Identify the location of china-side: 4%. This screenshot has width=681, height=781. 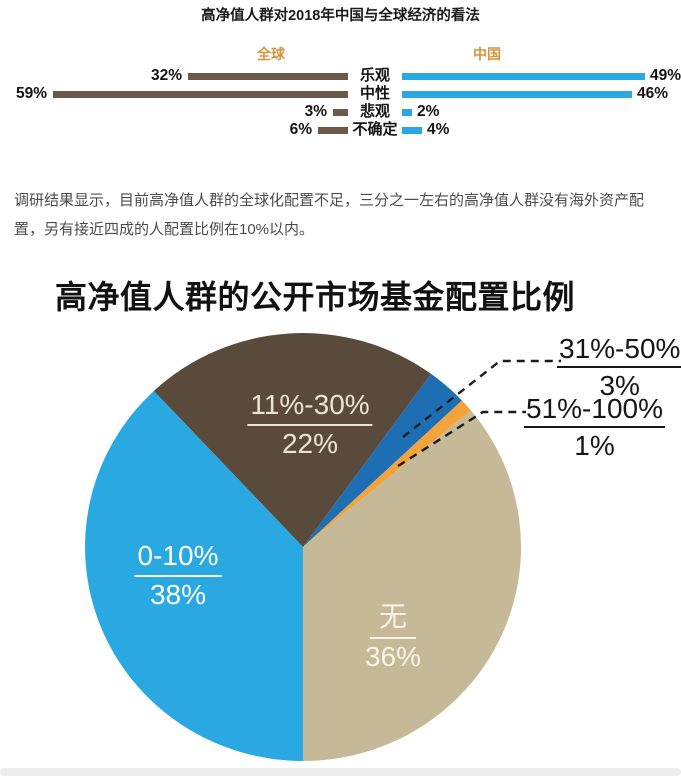
(541, 130).